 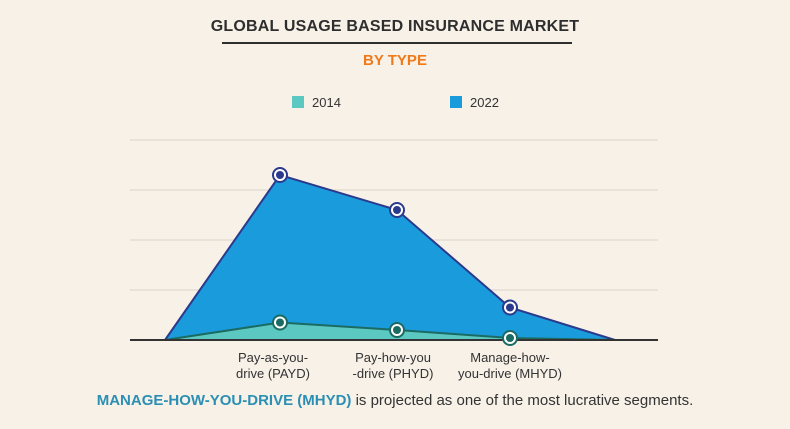 I want to click on footer-highlight: MANAGE-HOW-YOU-DRIVE (MHYD), so click(x=224, y=400).